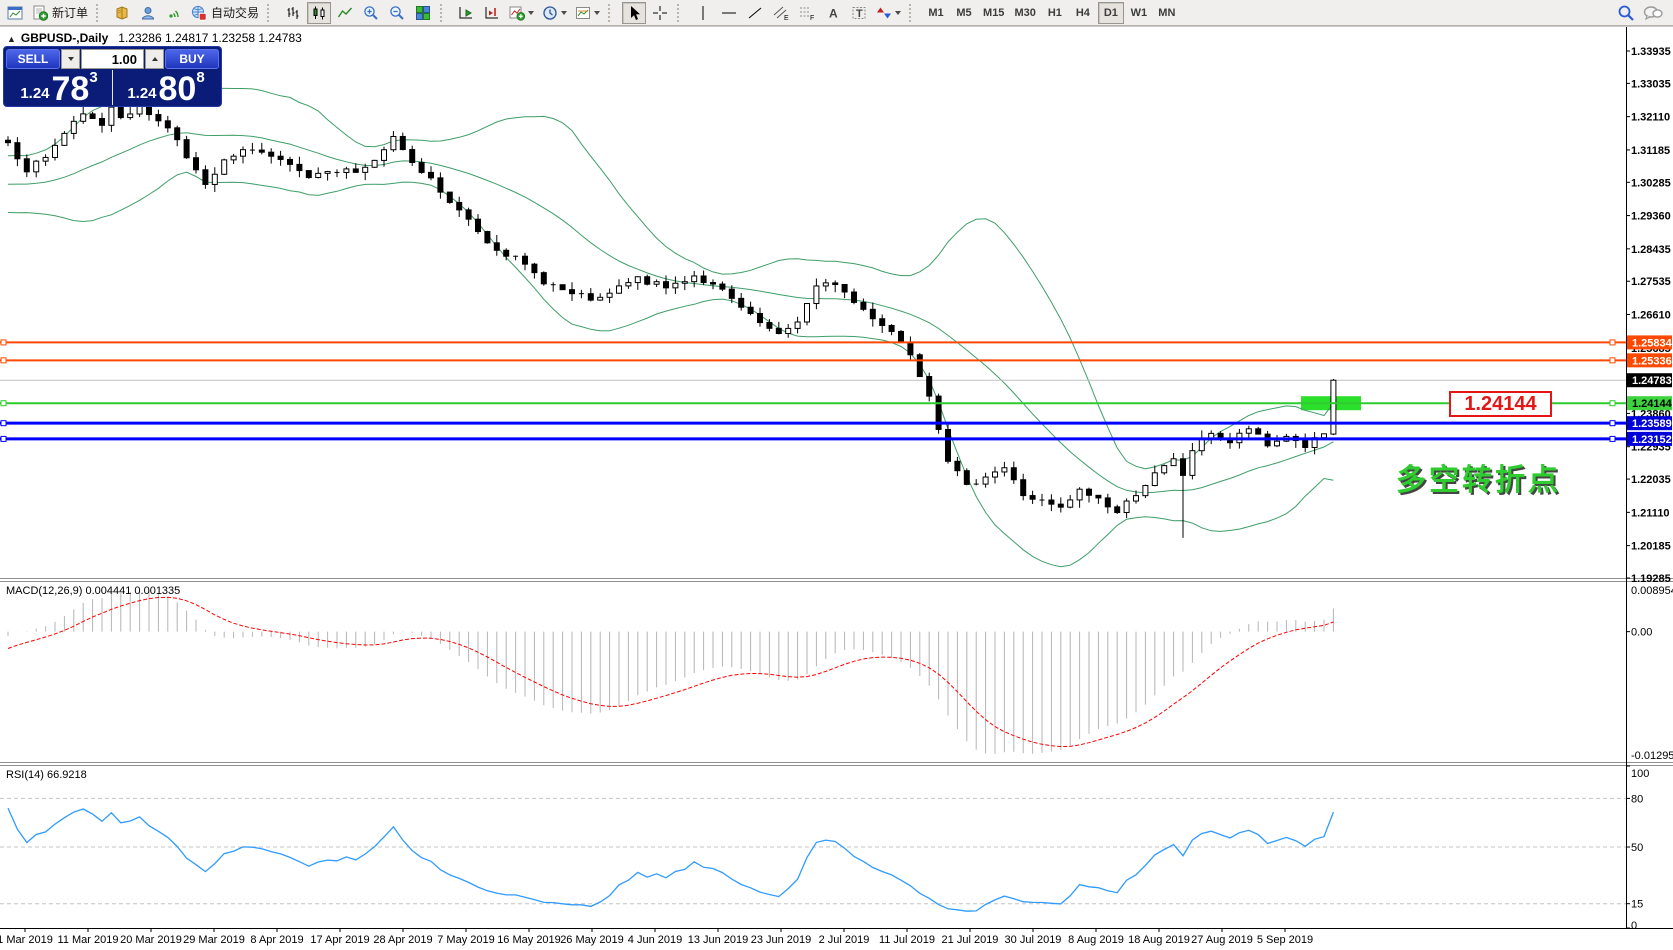 This screenshot has width=1673, height=950. I want to click on price-tick-label: 1.33035, so click(1651, 84).